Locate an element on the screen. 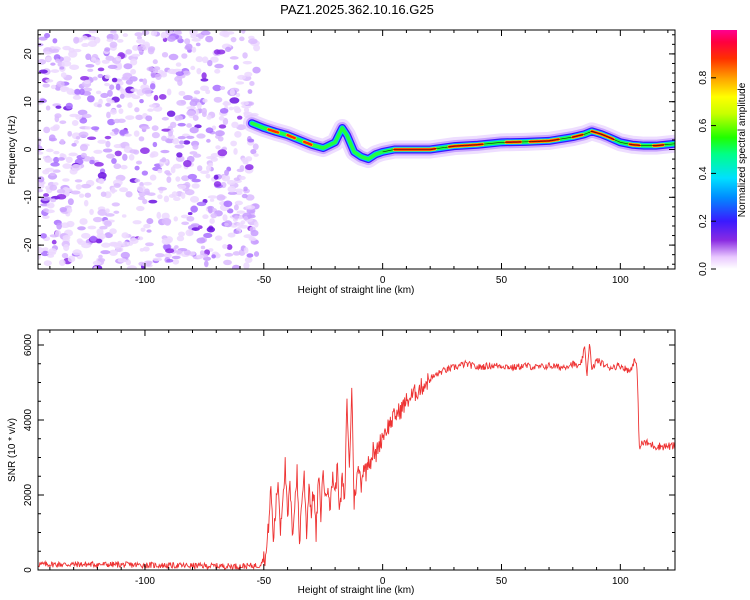  colorbar-label: Normalized spectral amplitude is located at coordinates (742, 149).